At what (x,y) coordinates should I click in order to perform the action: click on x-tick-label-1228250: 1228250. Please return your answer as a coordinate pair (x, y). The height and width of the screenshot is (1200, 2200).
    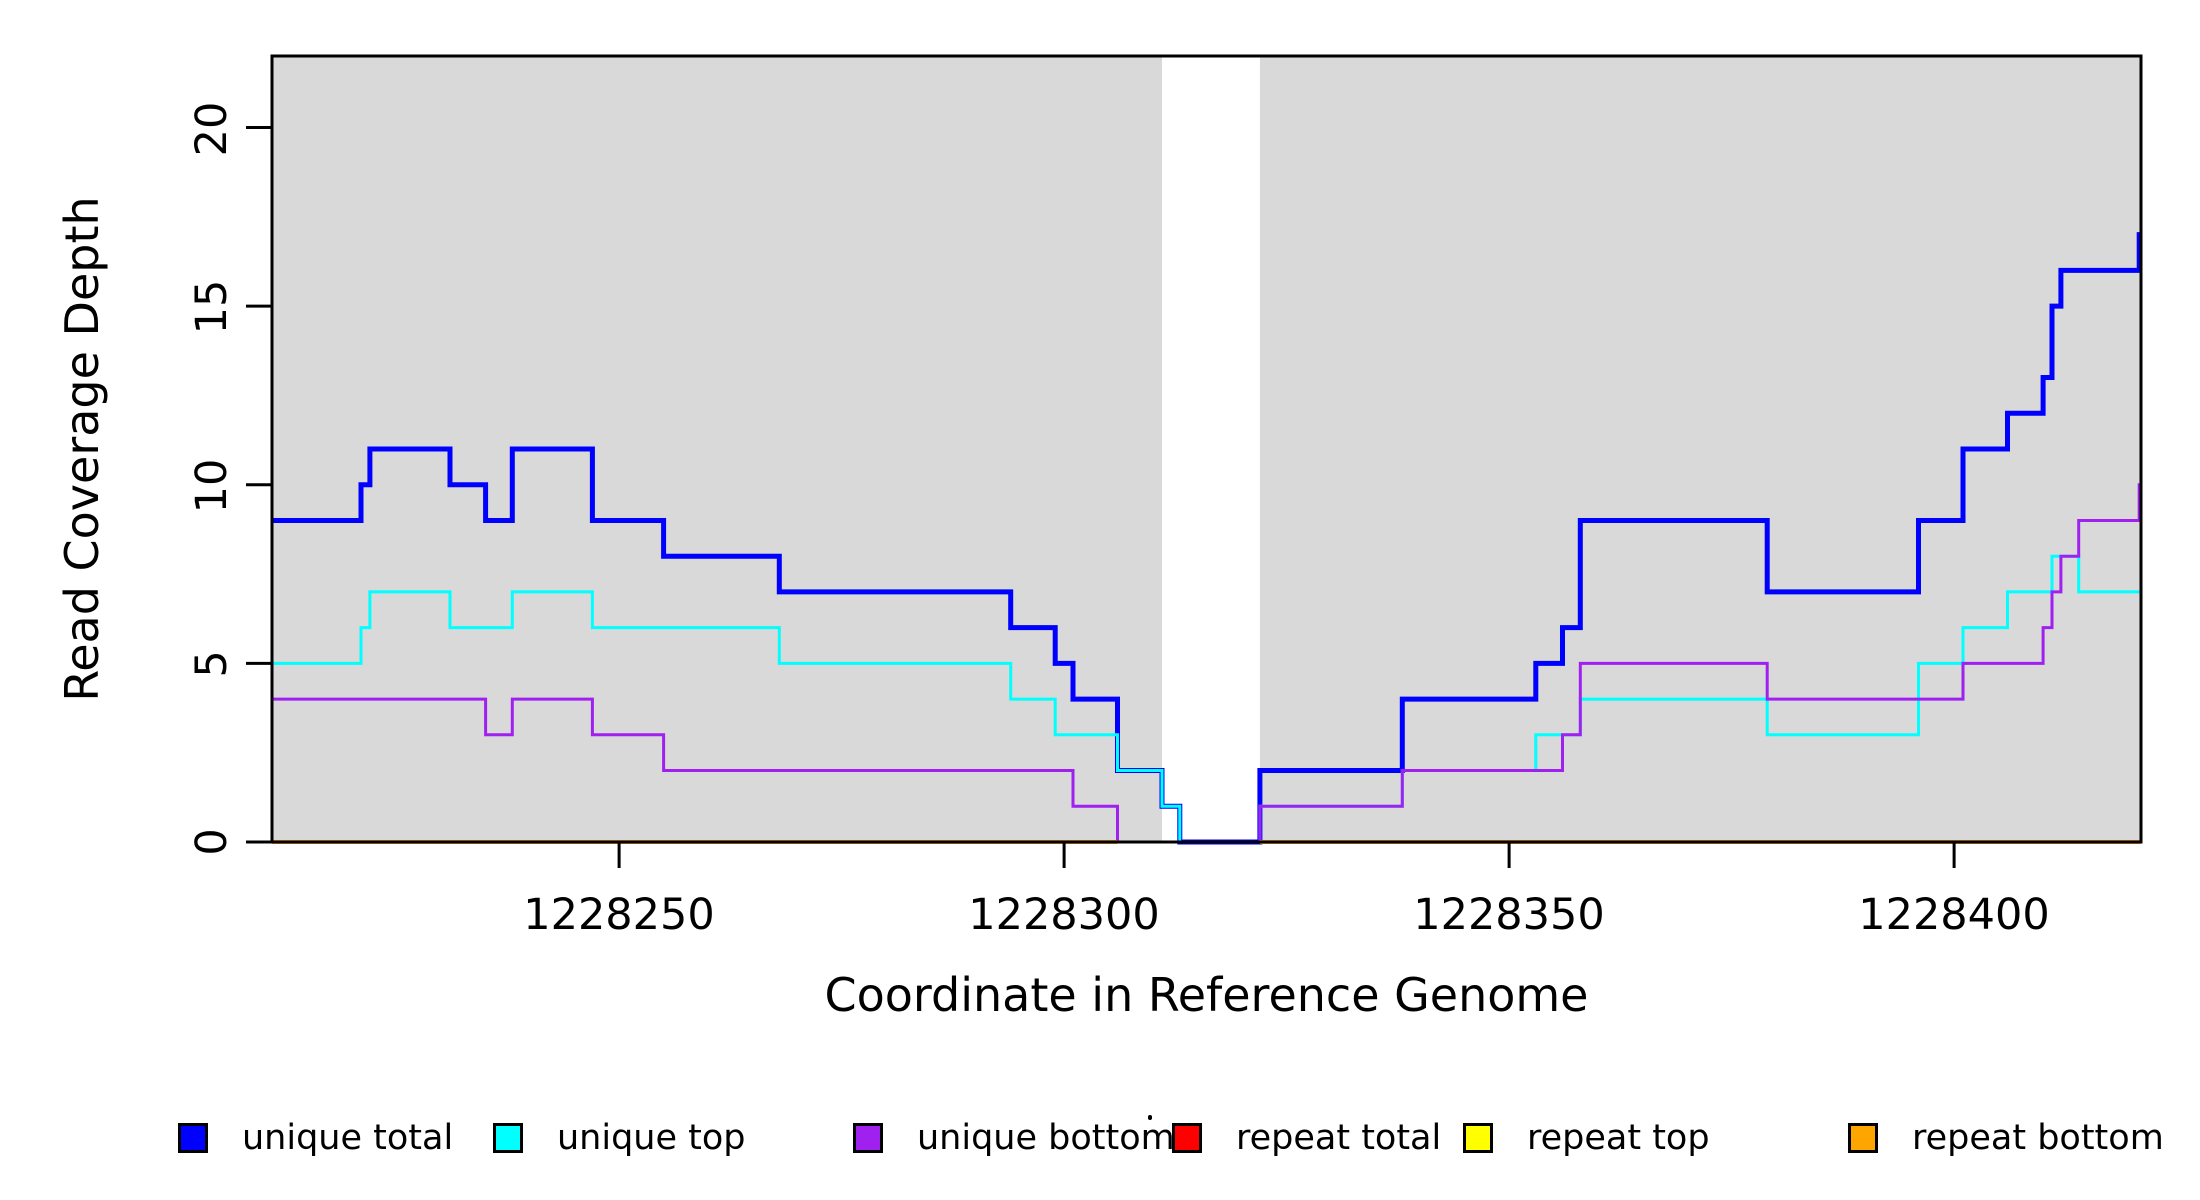
    Looking at the image, I should click on (619, 915).